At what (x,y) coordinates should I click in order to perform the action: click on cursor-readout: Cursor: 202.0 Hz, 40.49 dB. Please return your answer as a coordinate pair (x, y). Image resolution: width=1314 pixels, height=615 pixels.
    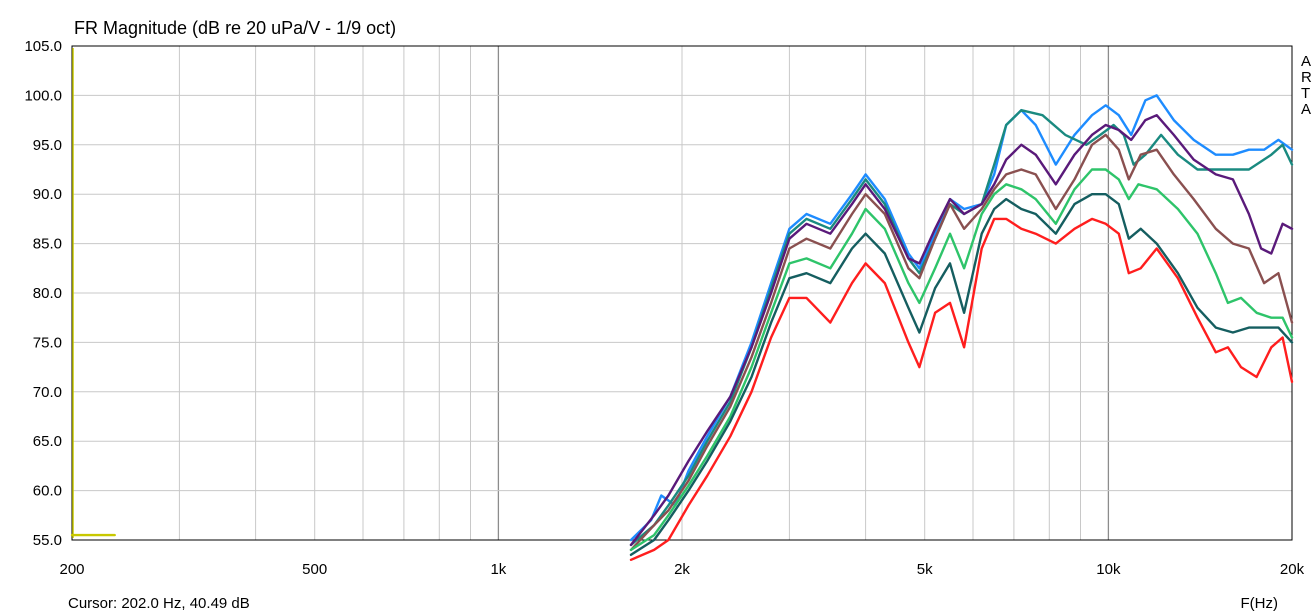
    Looking at the image, I should click on (159, 603).